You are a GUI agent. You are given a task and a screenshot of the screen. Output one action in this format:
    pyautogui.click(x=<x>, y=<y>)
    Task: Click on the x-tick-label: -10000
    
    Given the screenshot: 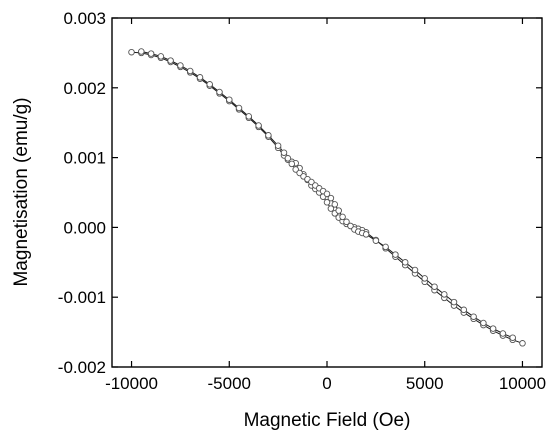 What is the action you would take?
    pyautogui.click(x=131, y=383)
    